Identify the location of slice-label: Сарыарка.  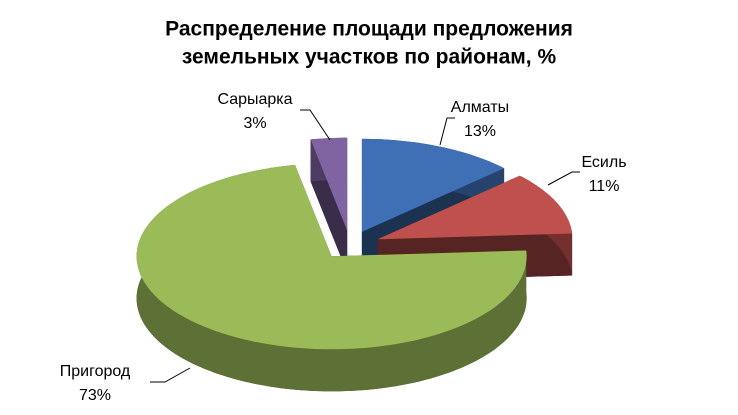
(254, 99).